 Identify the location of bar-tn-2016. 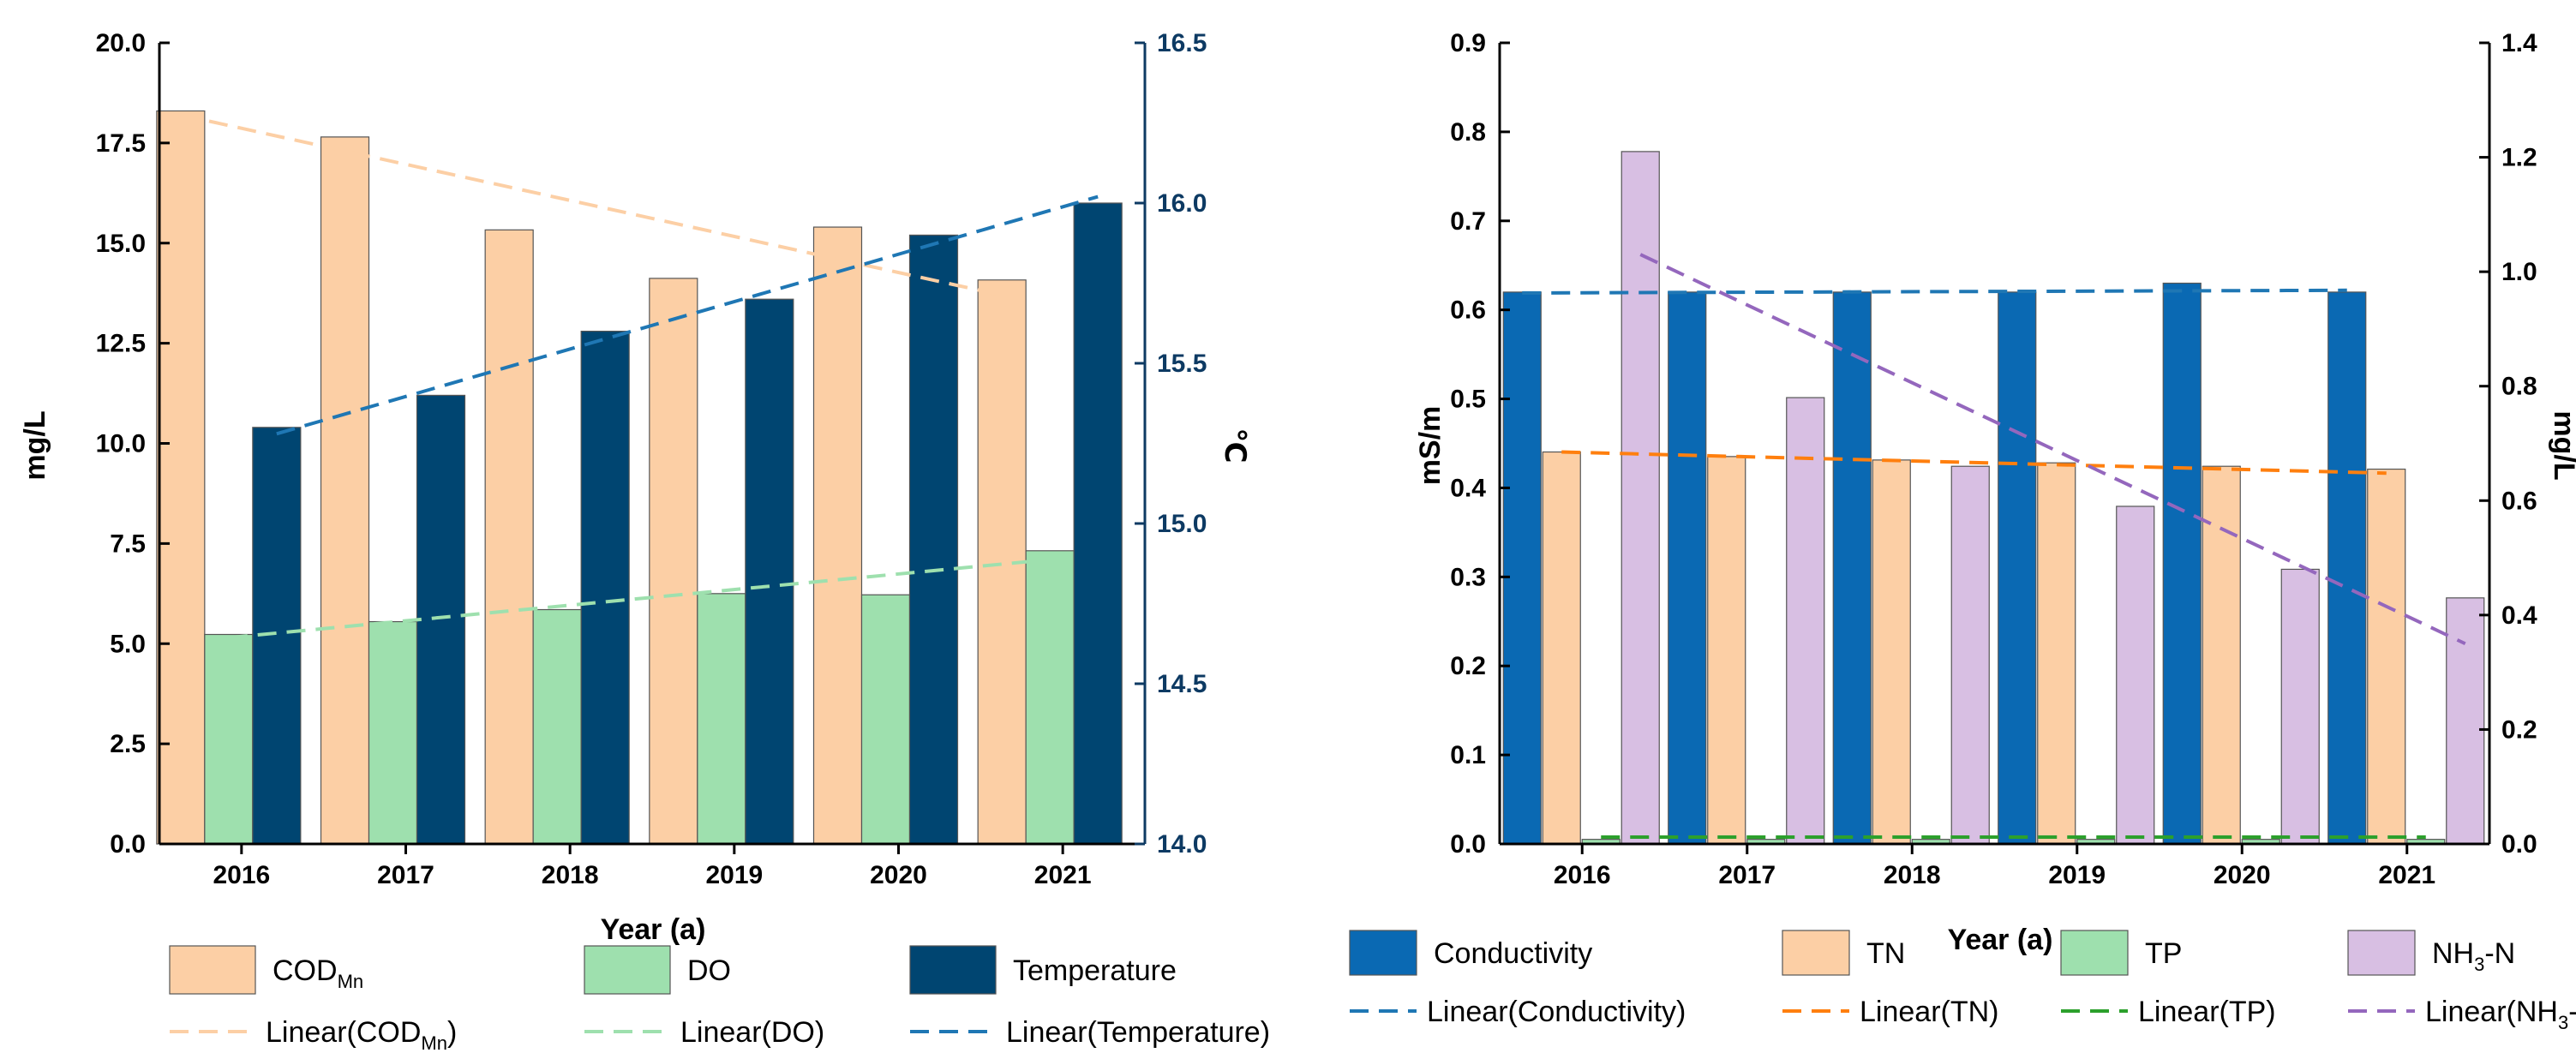
(1561, 648).